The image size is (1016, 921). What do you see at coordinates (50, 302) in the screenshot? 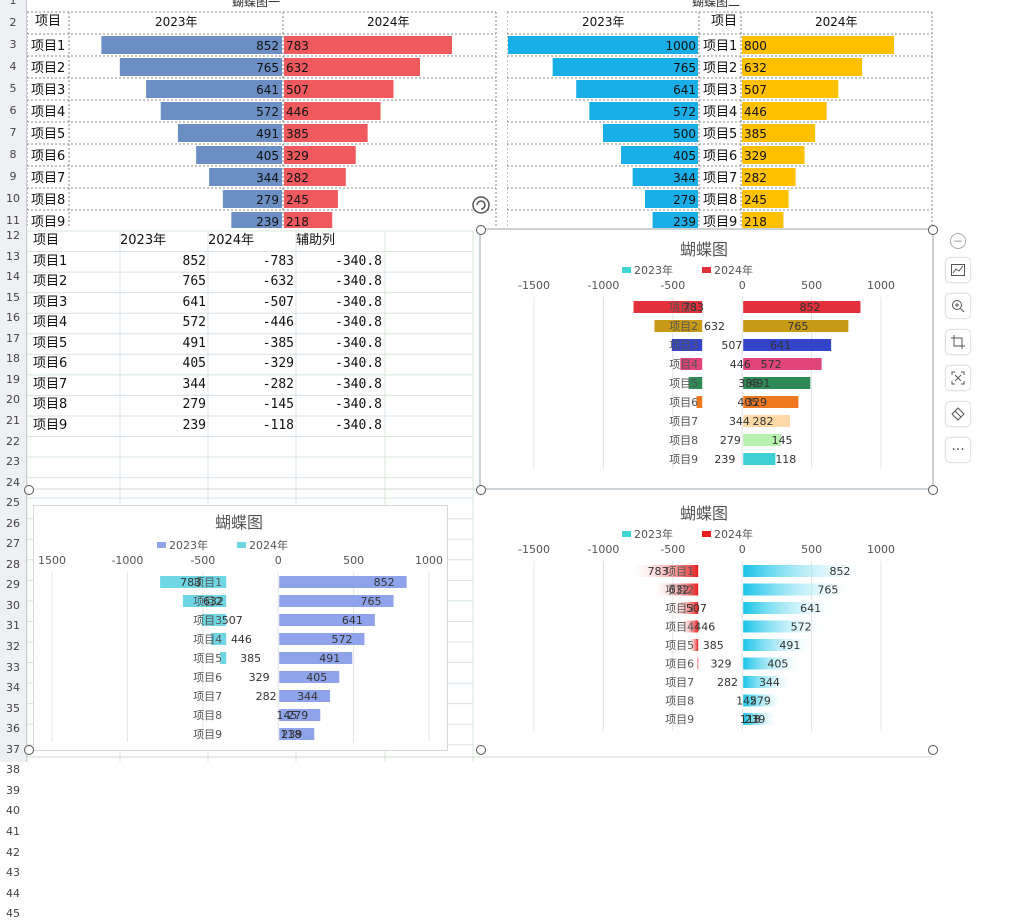
I see `table-cell: 项目3` at bounding box center [50, 302].